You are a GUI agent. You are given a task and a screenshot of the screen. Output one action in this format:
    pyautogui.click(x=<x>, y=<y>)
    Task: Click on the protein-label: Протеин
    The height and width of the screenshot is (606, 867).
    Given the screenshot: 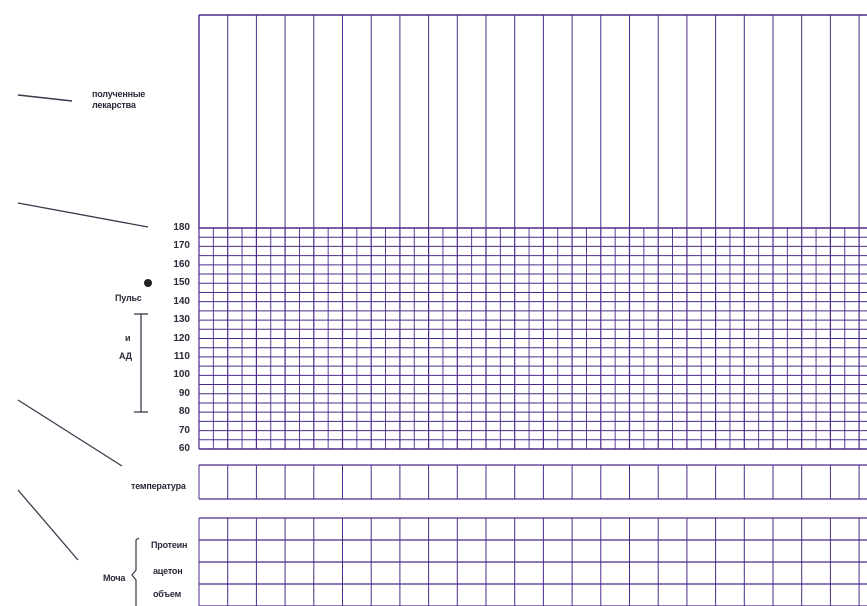 What is the action you would take?
    pyautogui.click(x=169, y=545)
    